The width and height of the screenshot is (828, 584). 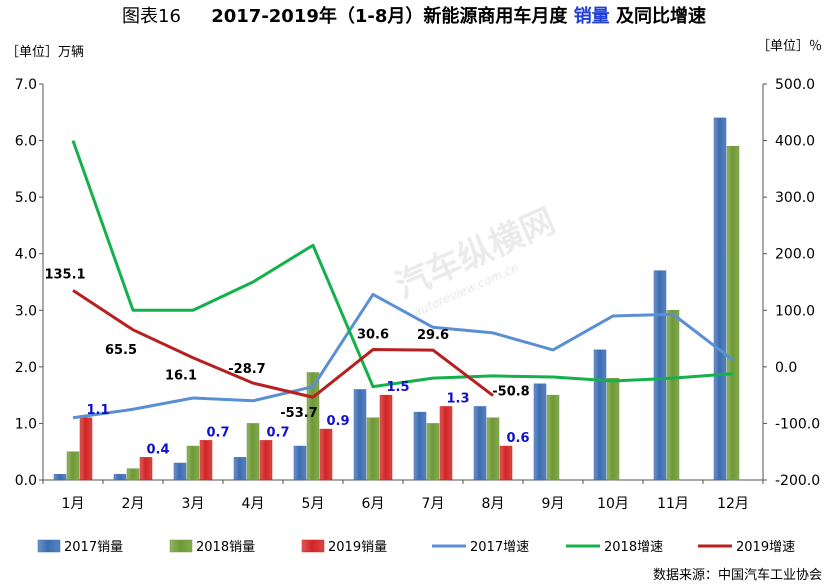 I want to click on legend-label: 2019增速, so click(x=765, y=547).